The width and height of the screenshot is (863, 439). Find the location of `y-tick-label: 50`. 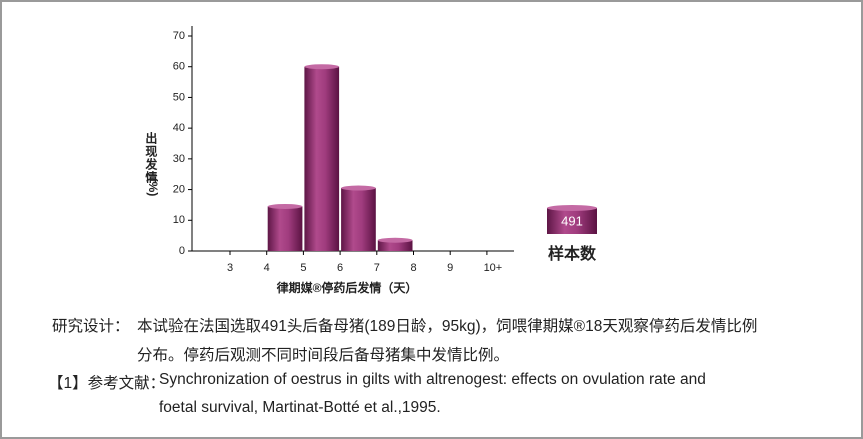

y-tick-label: 50 is located at coordinates (179, 97).